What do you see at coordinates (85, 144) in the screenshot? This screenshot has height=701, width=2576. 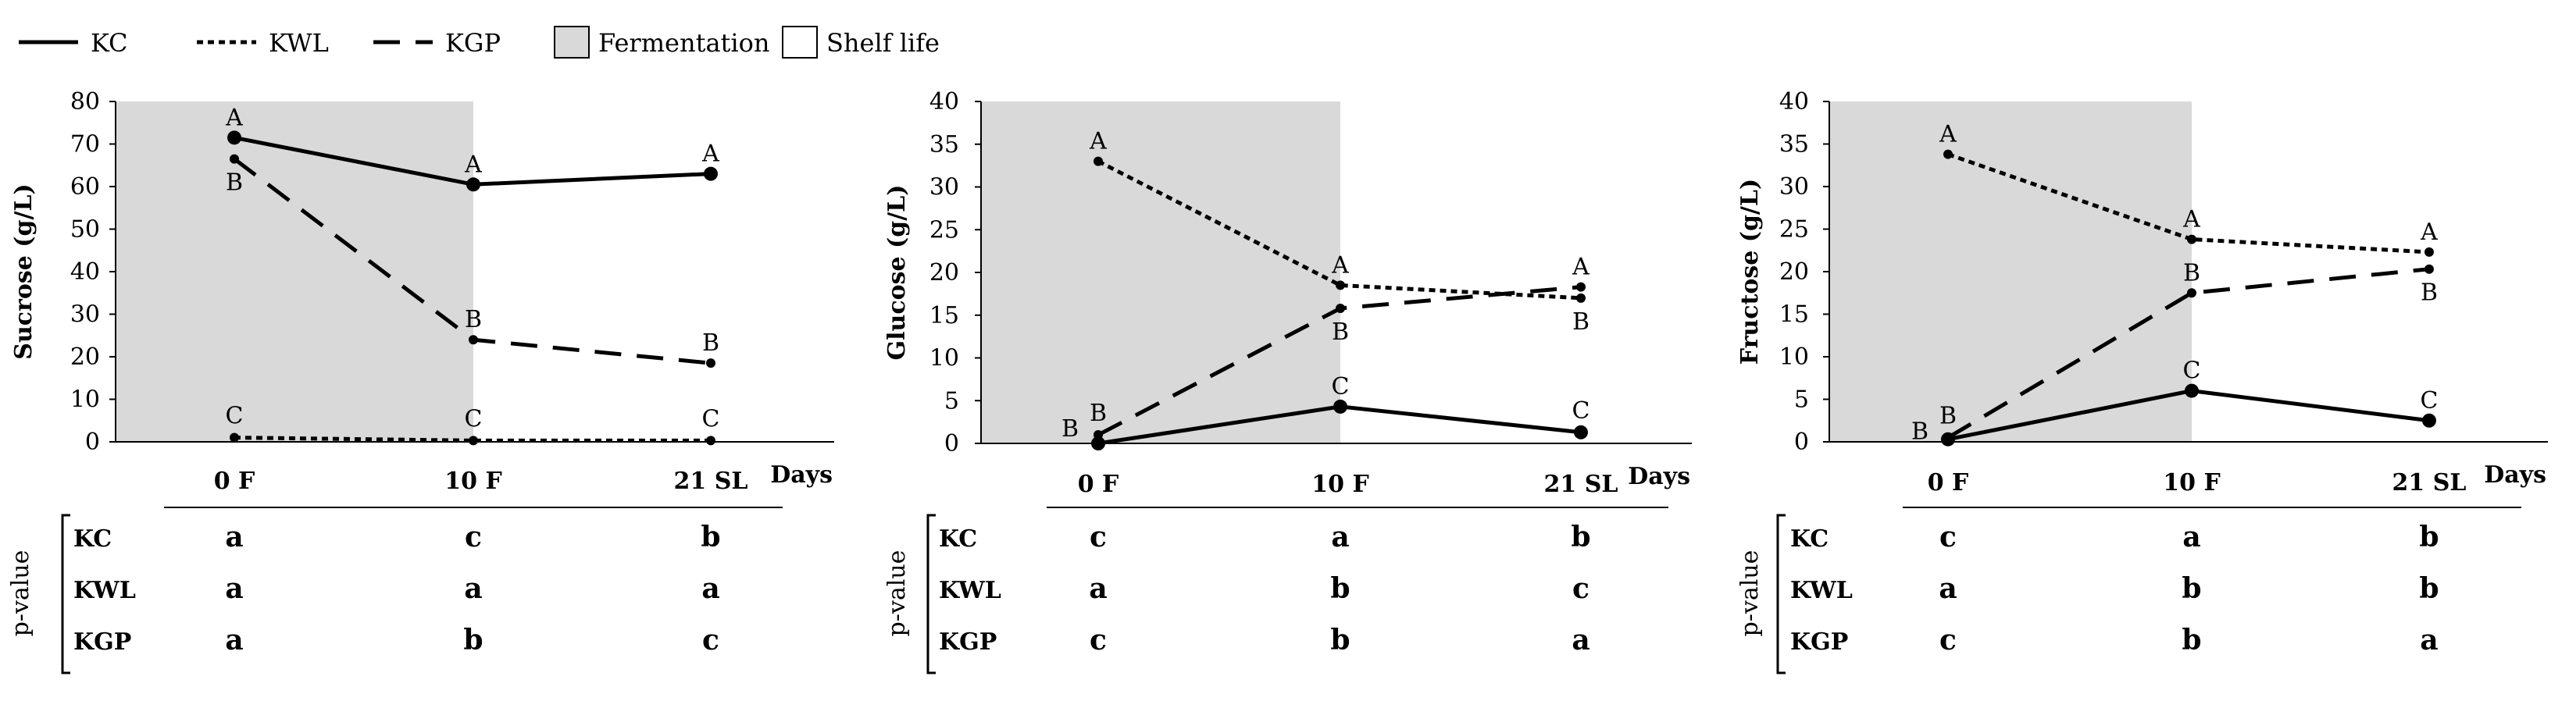 I see `y-tick-label: 70` at bounding box center [85, 144].